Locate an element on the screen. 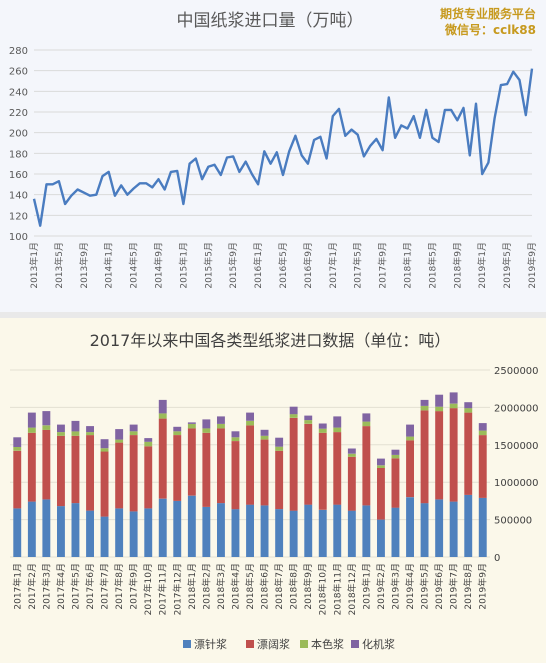 The height and width of the screenshot is (667, 546). x-tick-label: 2017年2月 is located at coordinates (32, 586).